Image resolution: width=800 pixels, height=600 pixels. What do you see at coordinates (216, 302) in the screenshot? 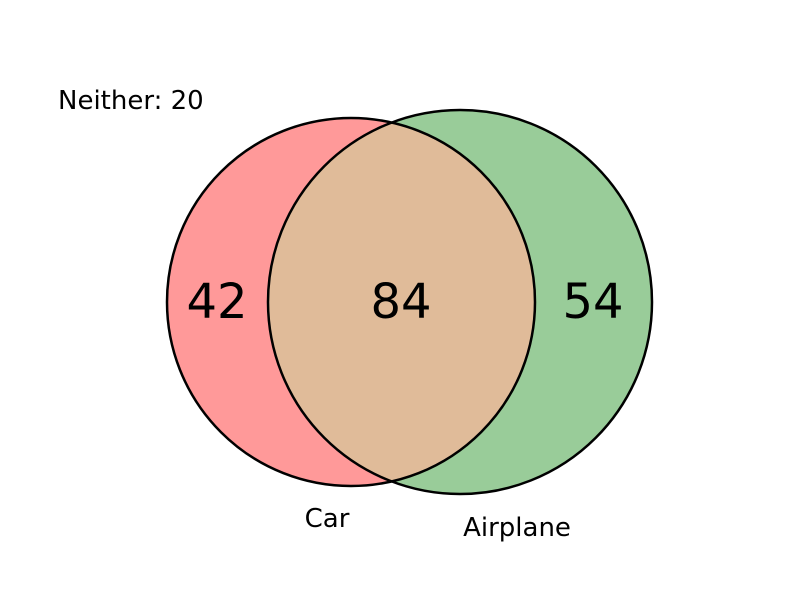
I see `car-only-count: 42` at bounding box center [216, 302].